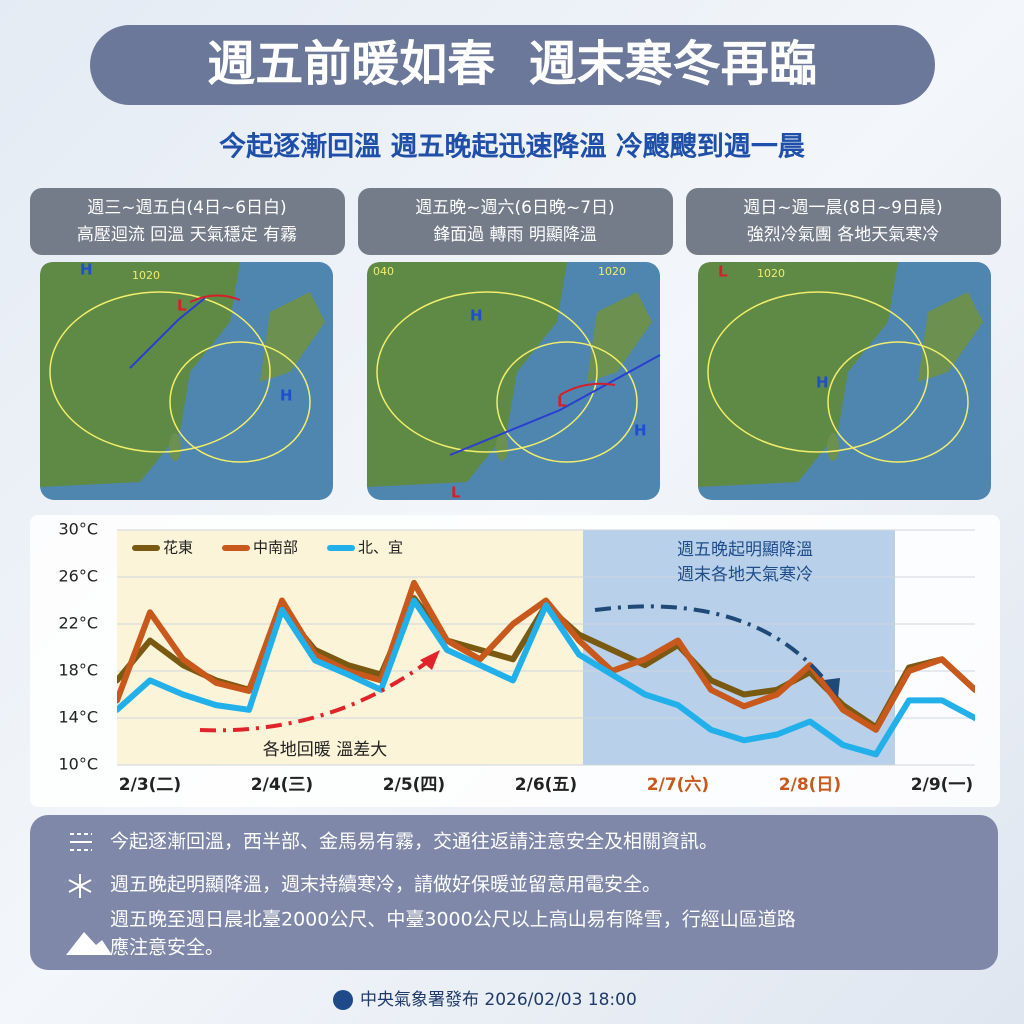 The height and width of the screenshot is (1024, 1024). What do you see at coordinates (350, 647) in the screenshot?
I see `warm-period` at bounding box center [350, 647].